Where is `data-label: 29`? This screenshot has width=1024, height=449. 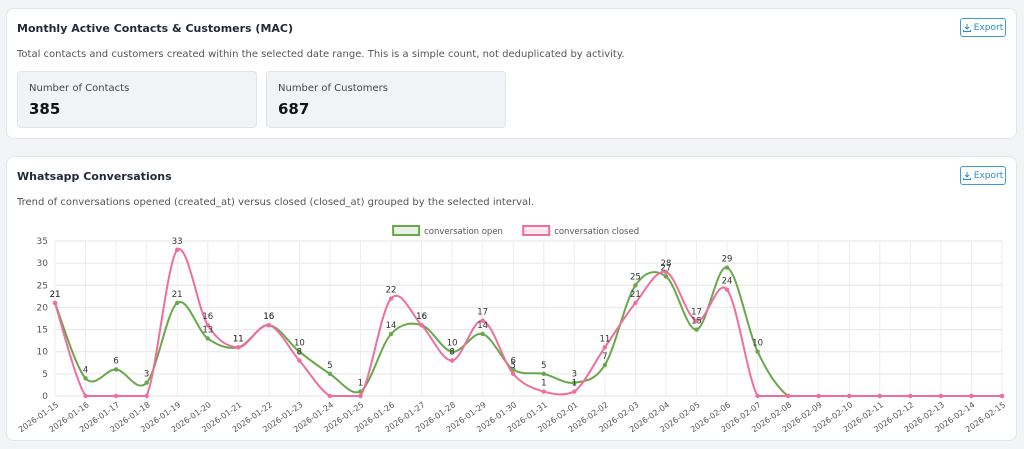
data-label: 29 is located at coordinates (727, 260).